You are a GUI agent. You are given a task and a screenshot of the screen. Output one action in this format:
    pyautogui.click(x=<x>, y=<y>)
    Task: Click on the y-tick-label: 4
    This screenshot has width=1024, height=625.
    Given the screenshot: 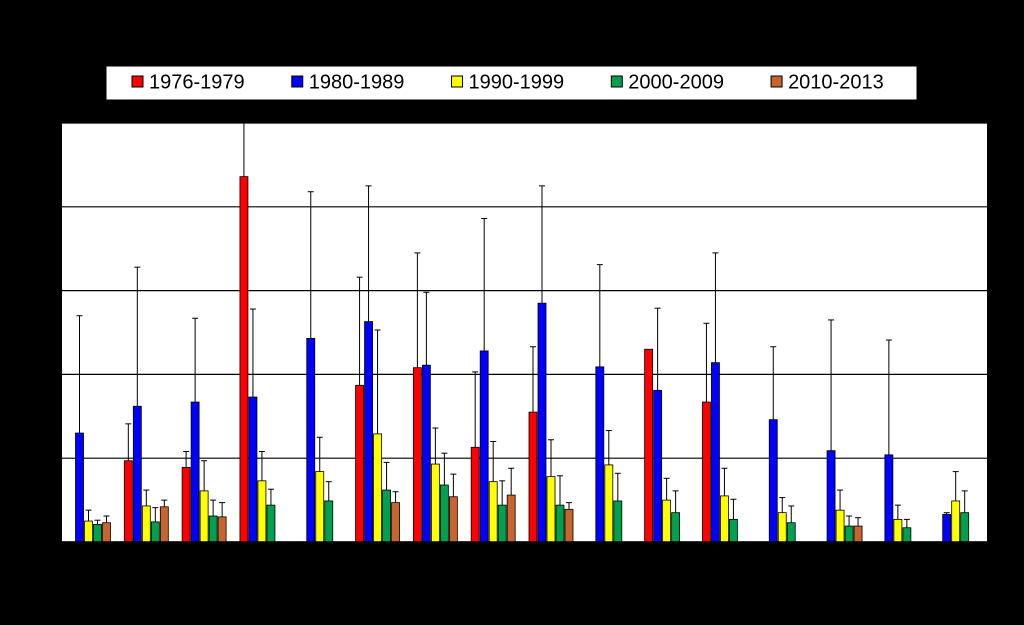 What is the action you would take?
    pyautogui.click(x=50, y=206)
    